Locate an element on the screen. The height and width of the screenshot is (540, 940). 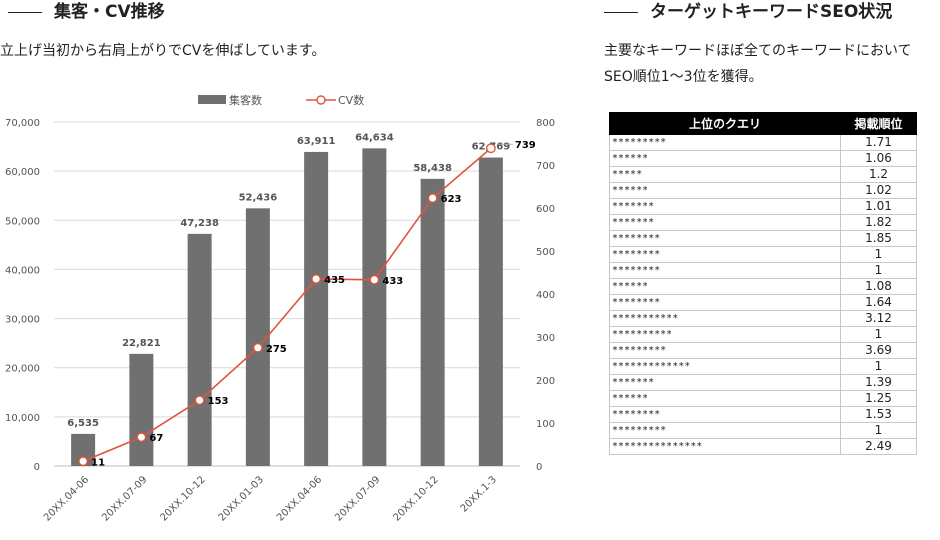
table-row: ******** 1.53 is located at coordinates (763, 414).